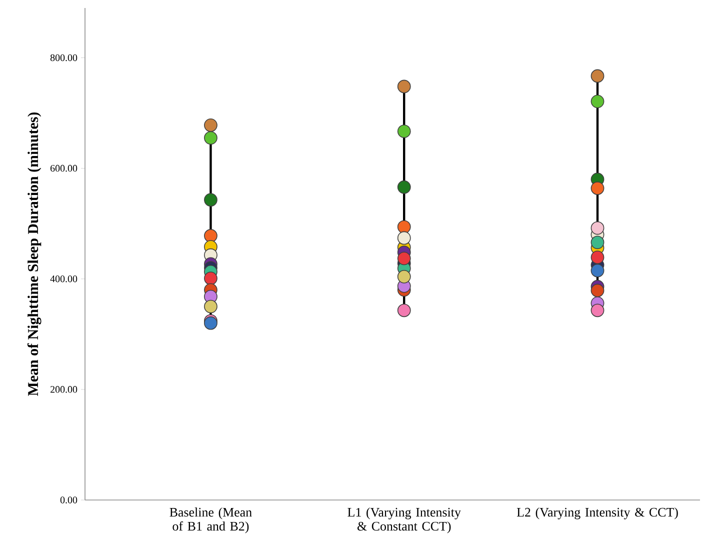 Image resolution: width=712 pixels, height=540 pixels. I want to click on y-tick-label: 0.00, so click(69, 500).